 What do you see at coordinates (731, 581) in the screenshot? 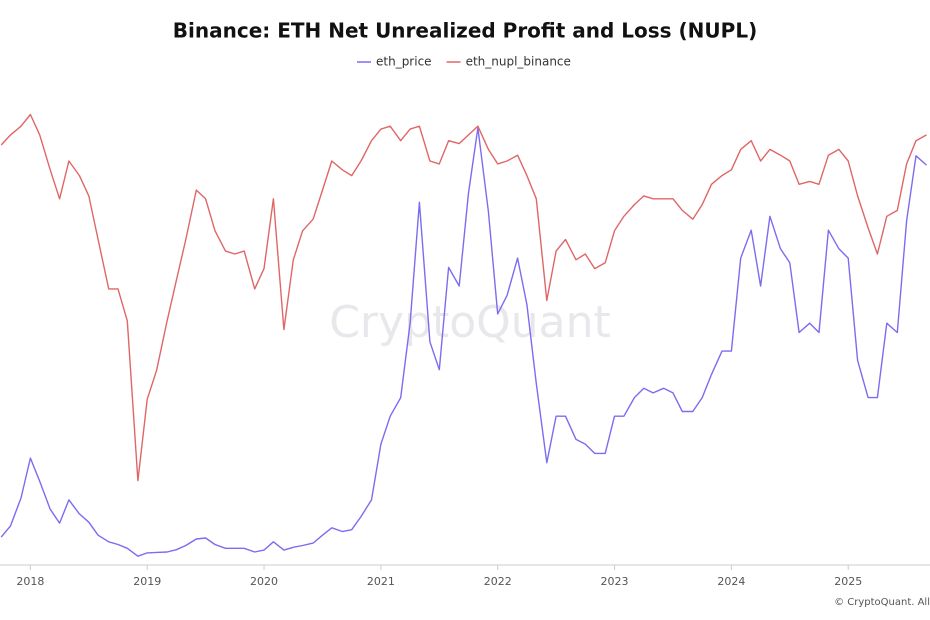
I see `x-tick-label: 2024` at bounding box center [731, 581].